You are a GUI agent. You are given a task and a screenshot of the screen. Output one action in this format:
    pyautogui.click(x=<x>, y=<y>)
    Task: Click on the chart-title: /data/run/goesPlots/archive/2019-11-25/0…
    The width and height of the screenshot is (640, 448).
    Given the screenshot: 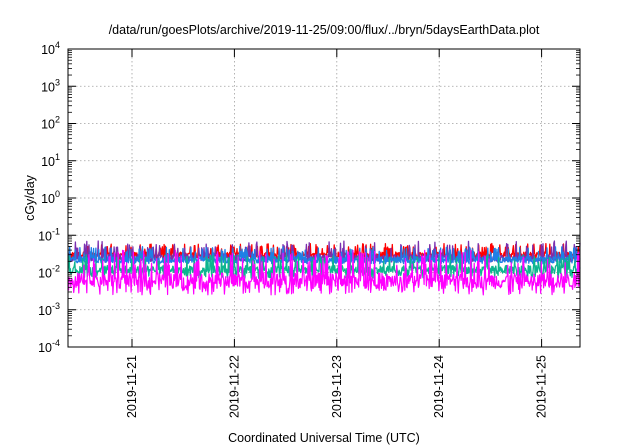 What is the action you would take?
    pyautogui.click(x=324, y=30)
    